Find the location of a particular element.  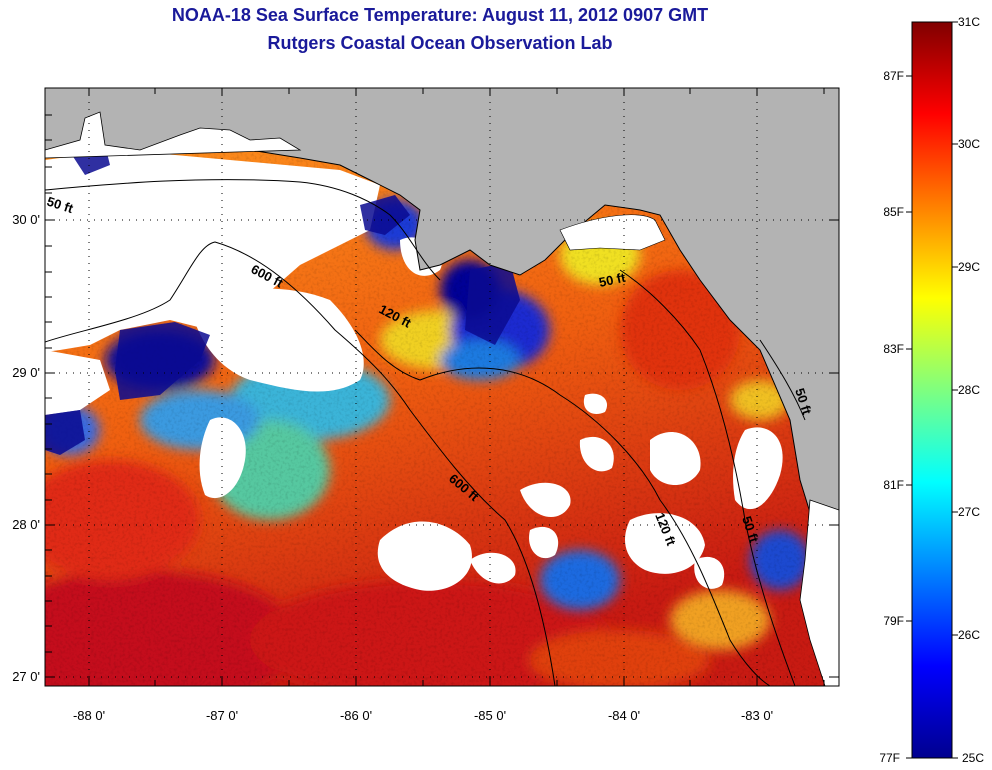

cb-f-85: 85F is located at coordinates (893, 212).